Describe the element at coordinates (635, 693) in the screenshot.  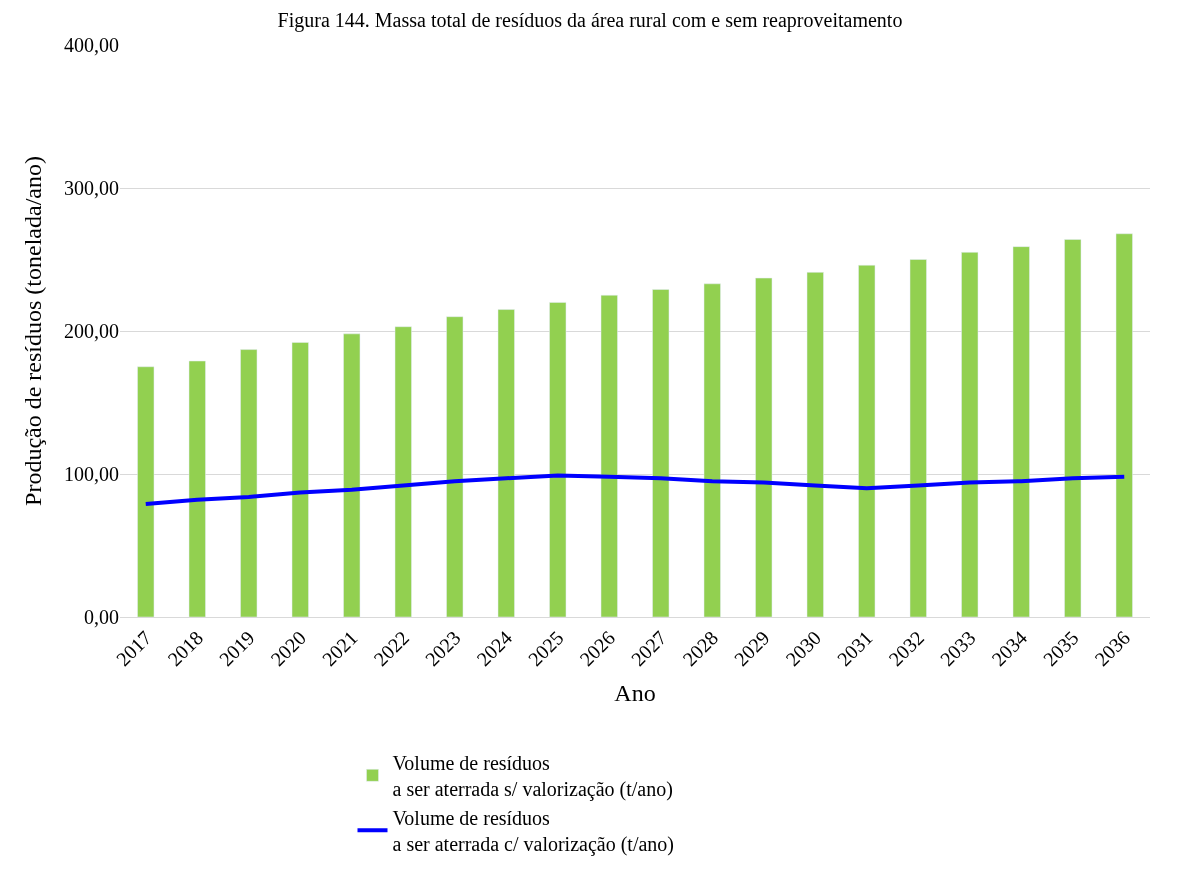
I see `x-axis-title: Ano` at that location.